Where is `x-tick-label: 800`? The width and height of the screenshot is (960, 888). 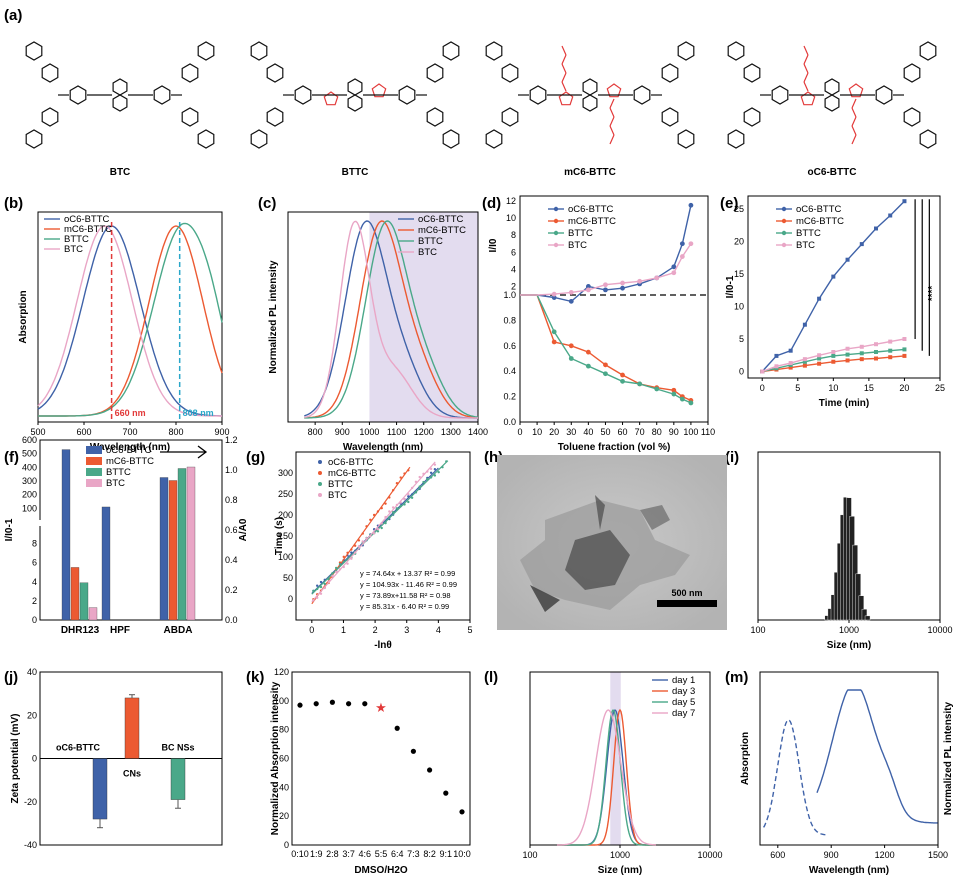 x-tick-label: 800 is located at coordinates (315, 432).